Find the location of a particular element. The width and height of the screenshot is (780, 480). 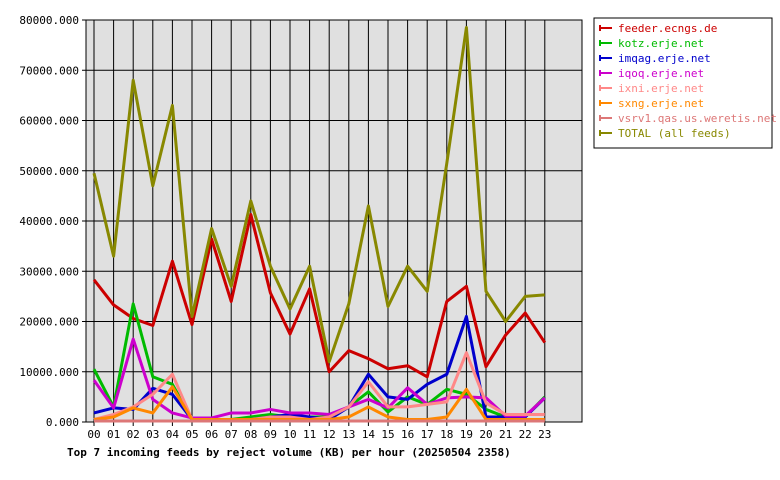

x-tick-label: 00 is located at coordinates (93, 434).